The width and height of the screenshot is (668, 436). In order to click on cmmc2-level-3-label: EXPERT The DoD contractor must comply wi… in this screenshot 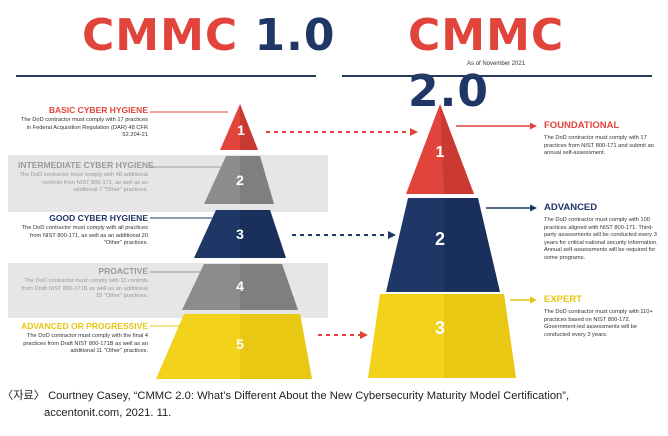, I will do `click(604, 316)`.